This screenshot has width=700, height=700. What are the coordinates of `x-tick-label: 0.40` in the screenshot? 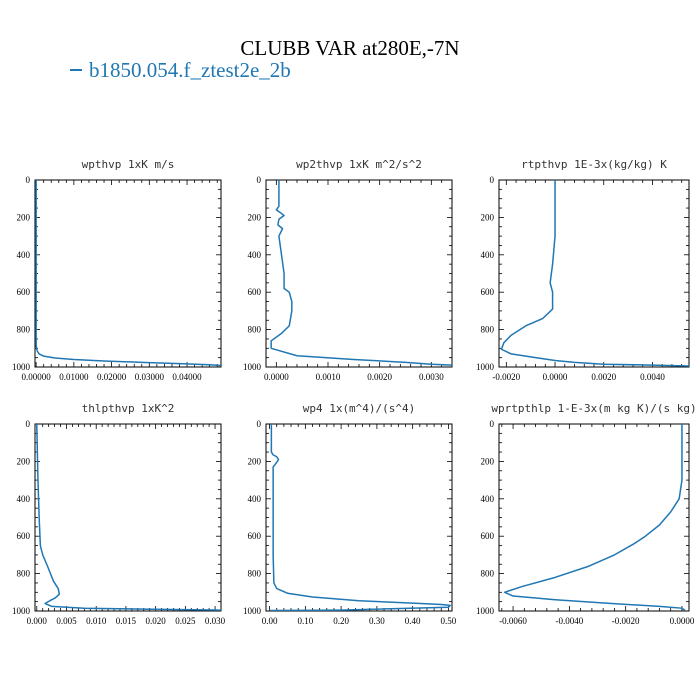 It's located at (413, 621).